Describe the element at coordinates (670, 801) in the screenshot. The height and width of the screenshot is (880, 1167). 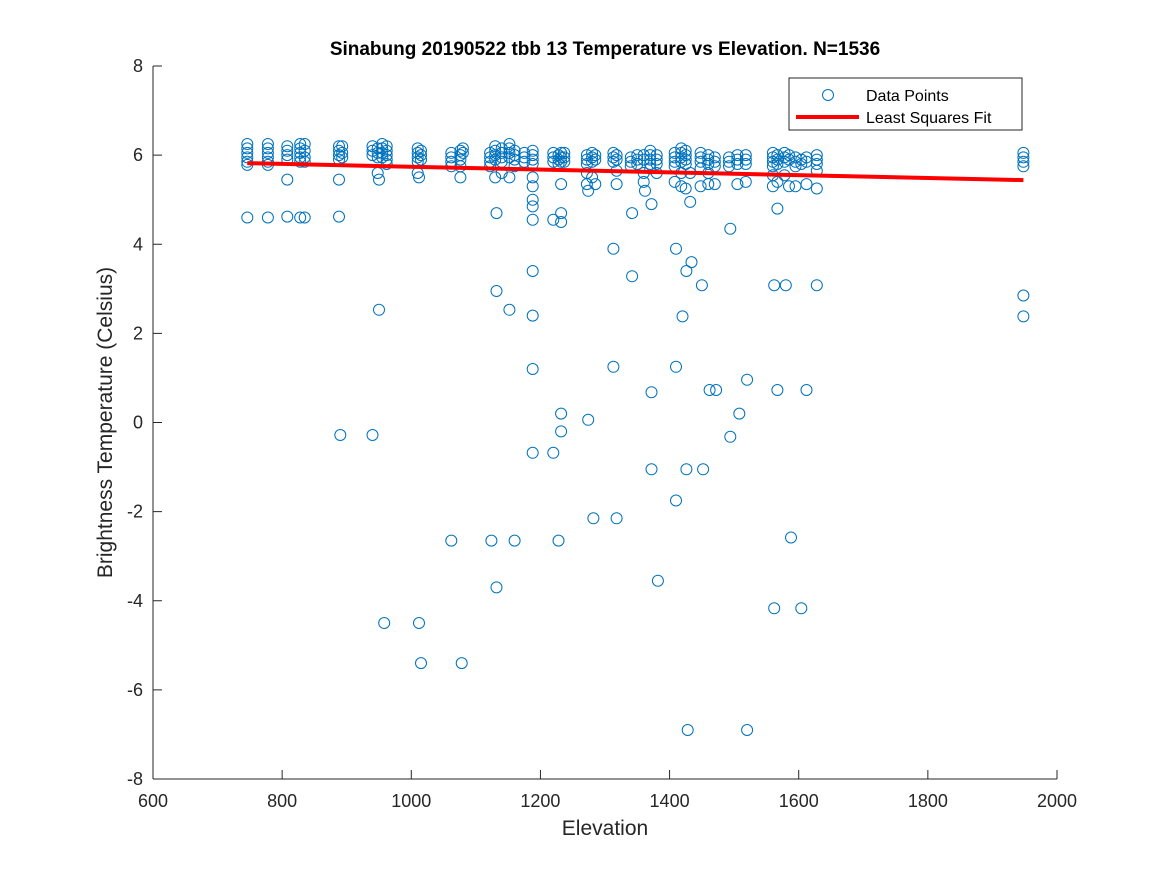
I see `x-tick-label: 1400` at that location.